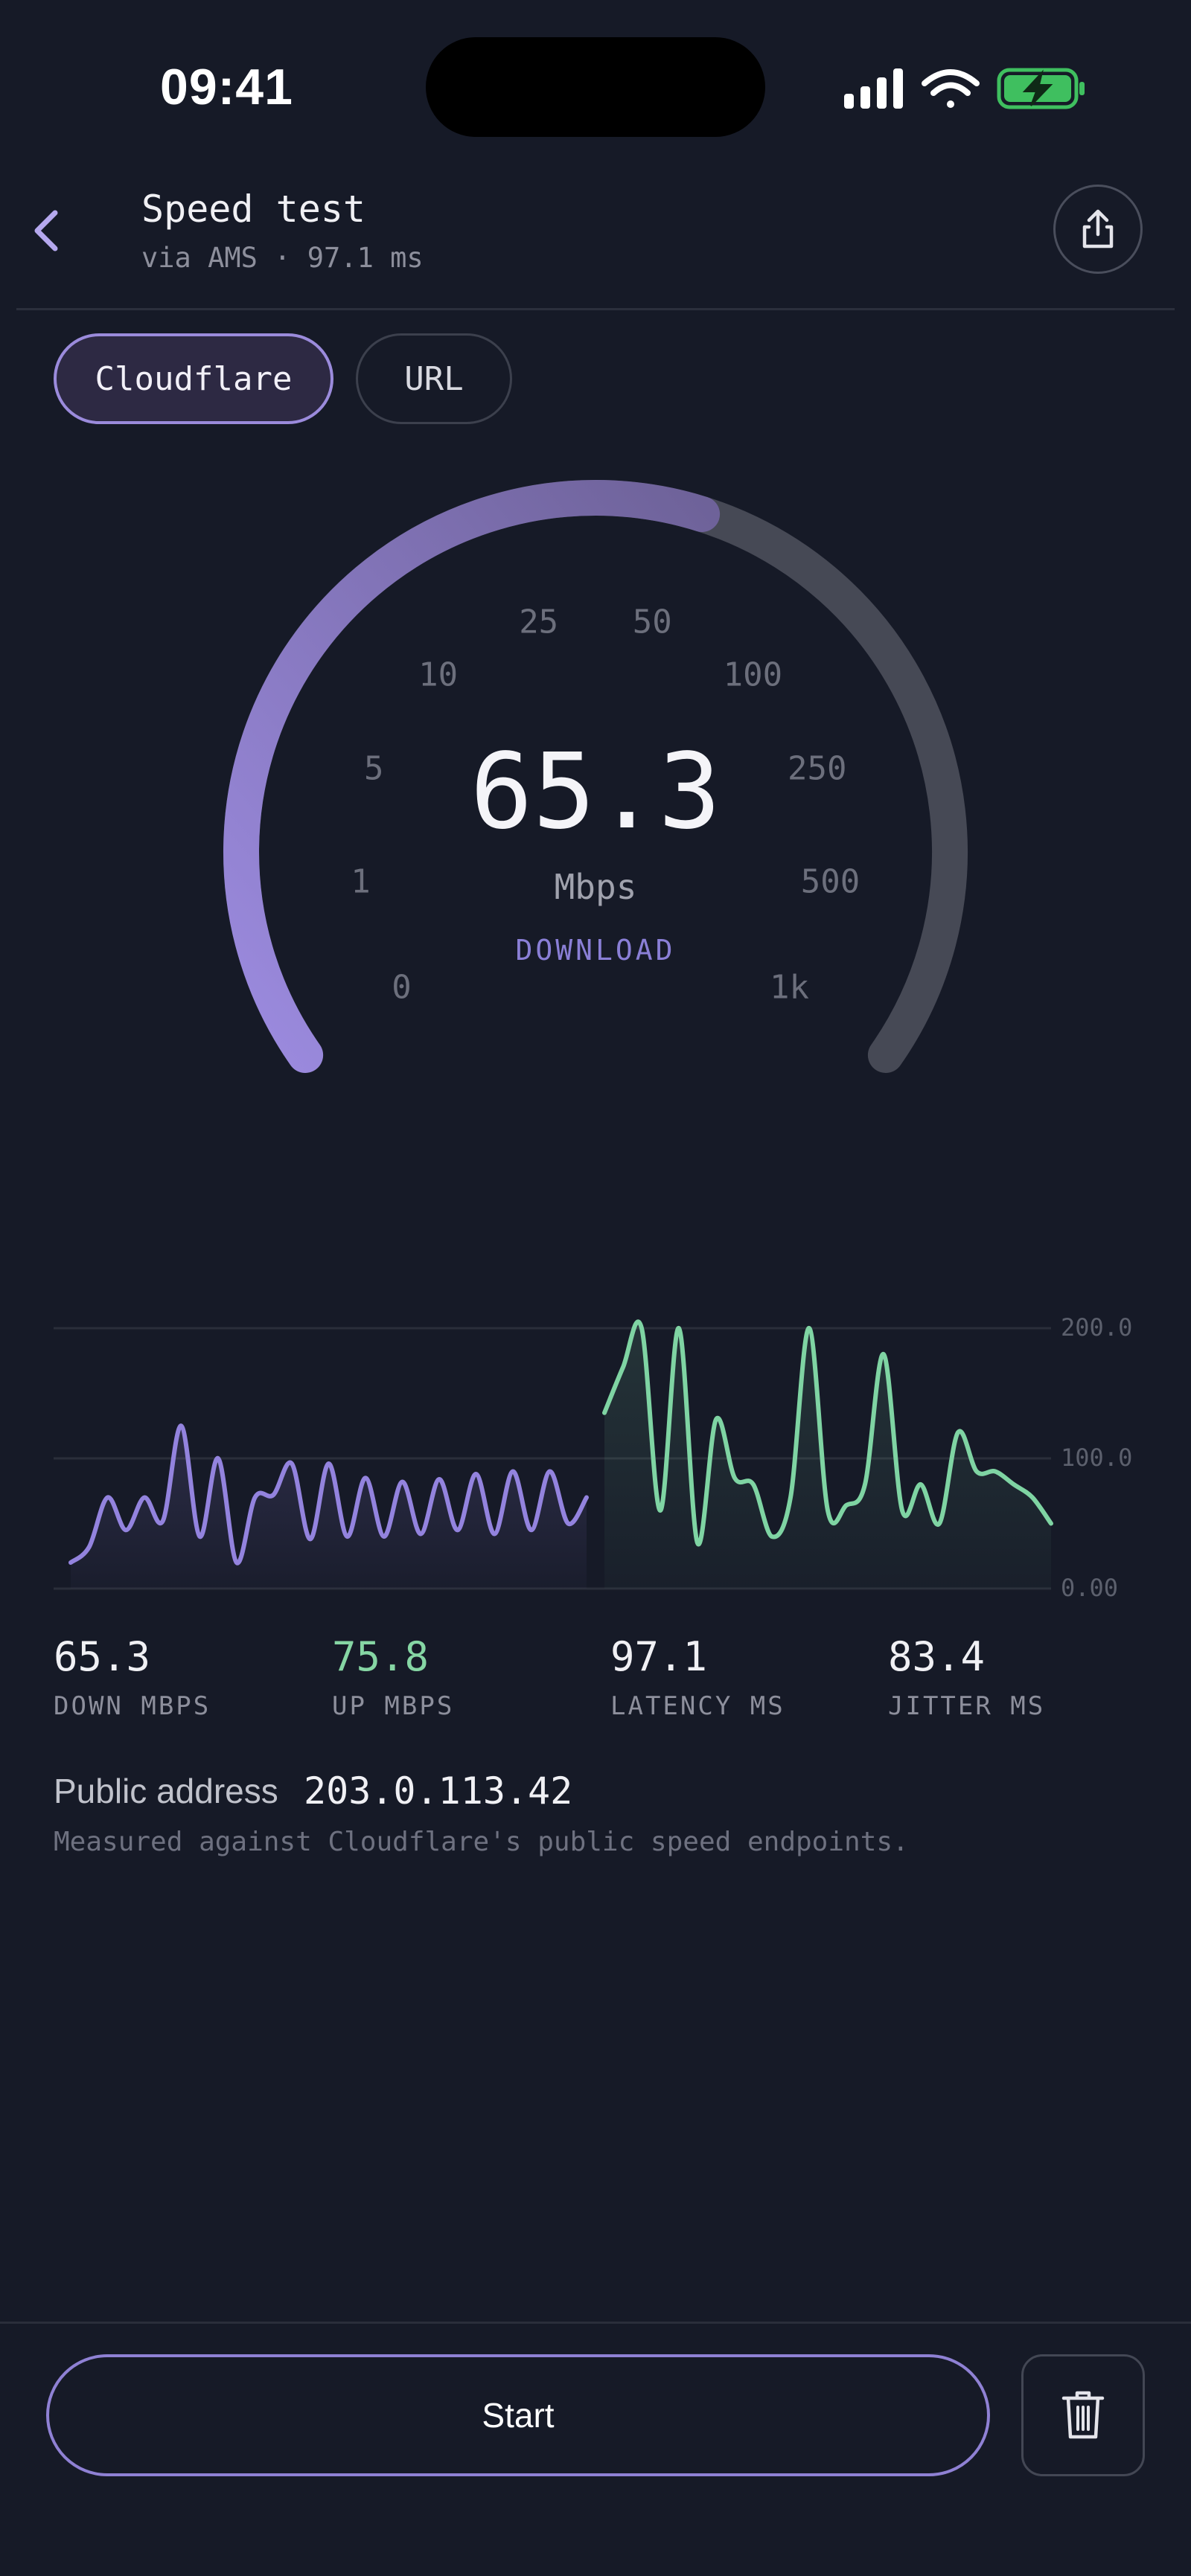 The height and width of the screenshot is (2576, 1191). I want to click on stat-value: 83.4, so click(937, 1657).